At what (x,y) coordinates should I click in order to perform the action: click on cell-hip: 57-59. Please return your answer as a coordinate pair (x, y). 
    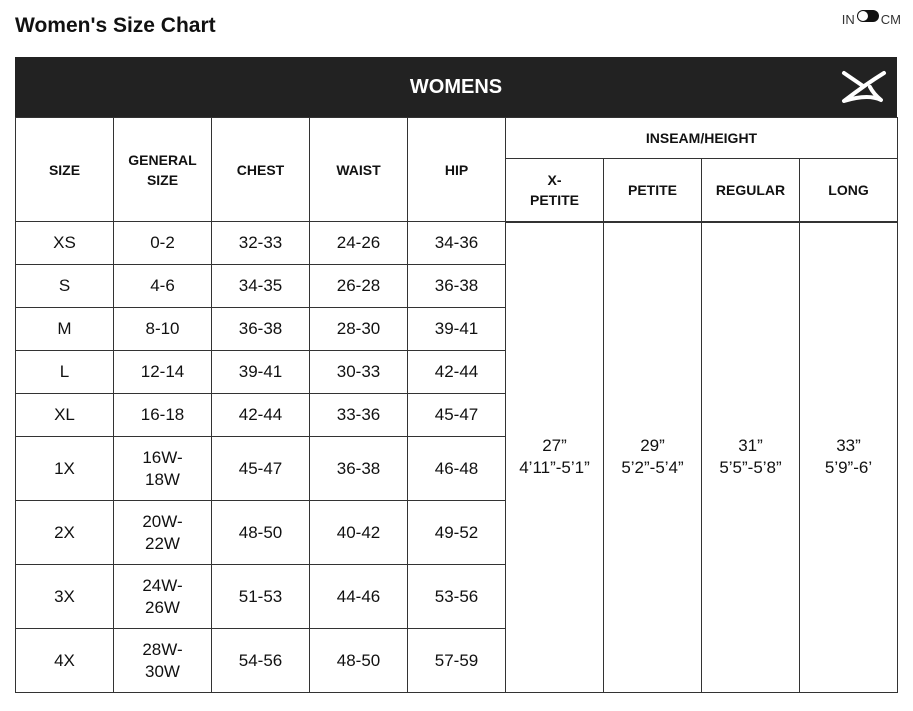
    Looking at the image, I should click on (456, 660).